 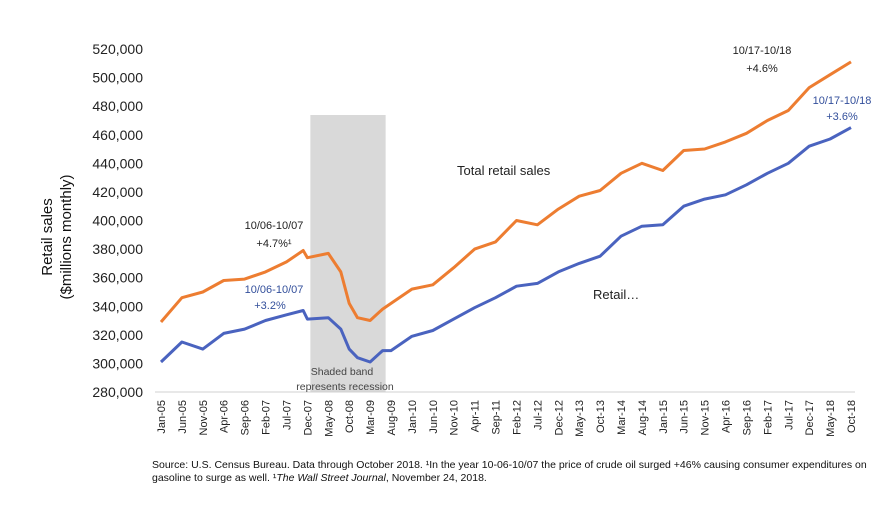 I want to click on y-axis-label-line1: Retail sales, so click(x=47, y=237).